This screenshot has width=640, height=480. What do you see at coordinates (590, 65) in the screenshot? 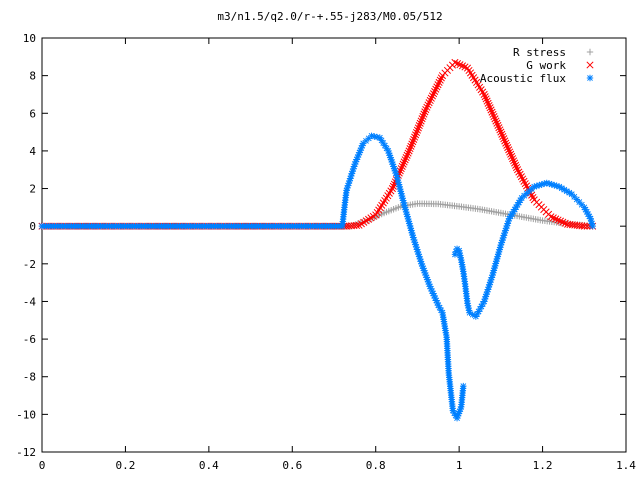
I see `legend-marker` at bounding box center [590, 65].